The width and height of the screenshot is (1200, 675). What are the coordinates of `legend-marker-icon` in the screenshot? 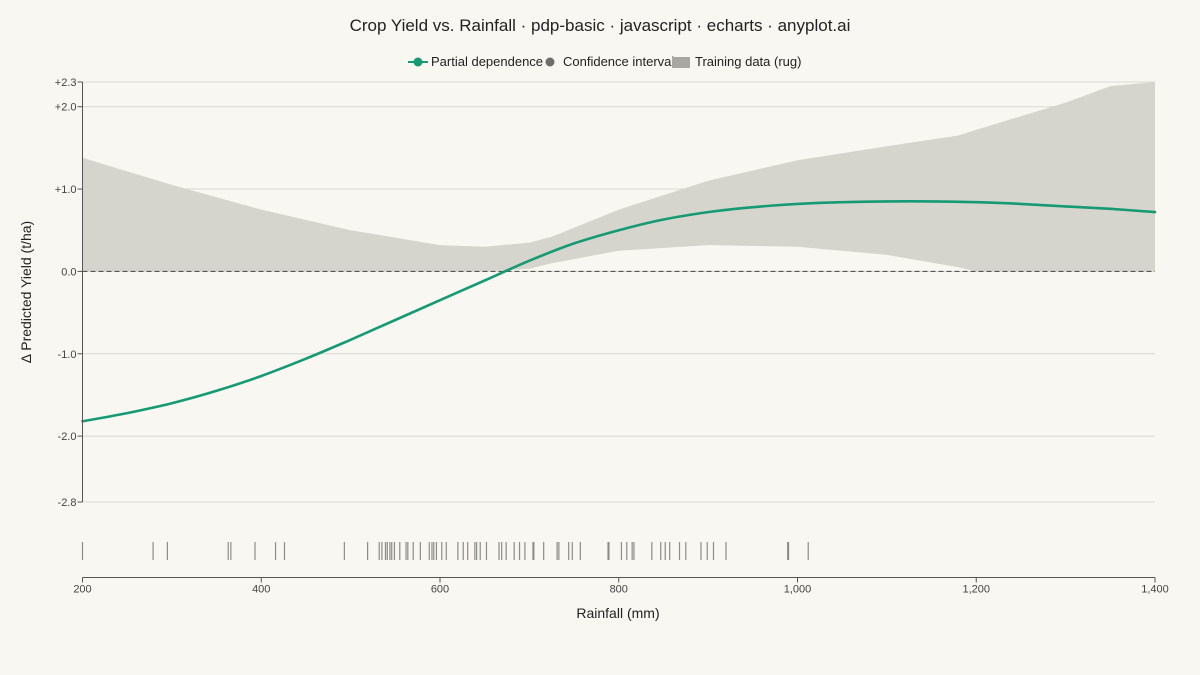 It's located at (418, 62).